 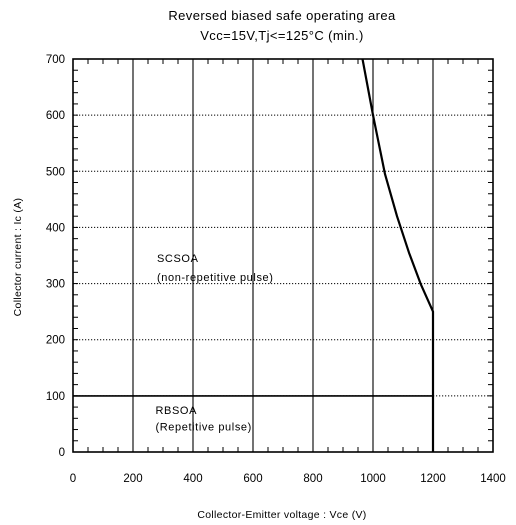 What do you see at coordinates (178, 259) in the screenshot?
I see `annotation-0: SCSOA` at bounding box center [178, 259].